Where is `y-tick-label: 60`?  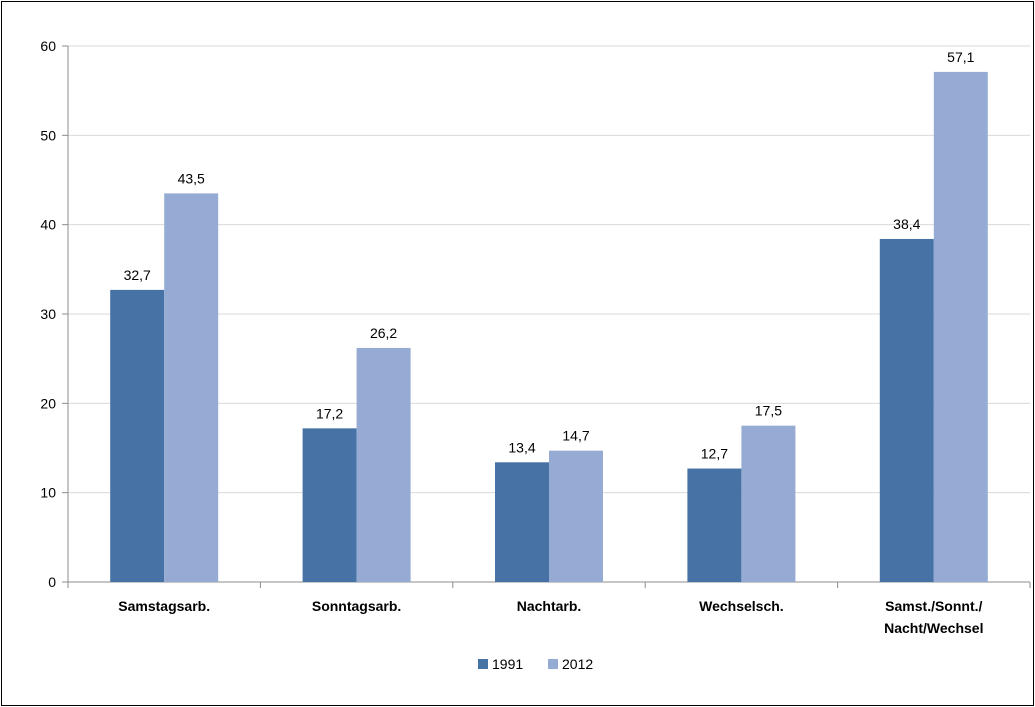
y-tick-label: 60 is located at coordinates (48, 46).